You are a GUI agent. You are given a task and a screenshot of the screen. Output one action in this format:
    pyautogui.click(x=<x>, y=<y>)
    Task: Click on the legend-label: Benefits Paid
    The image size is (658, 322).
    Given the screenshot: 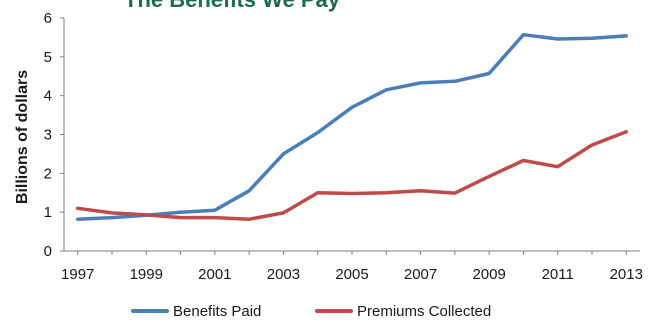 What is the action you would take?
    pyautogui.click(x=217, y=311)
    